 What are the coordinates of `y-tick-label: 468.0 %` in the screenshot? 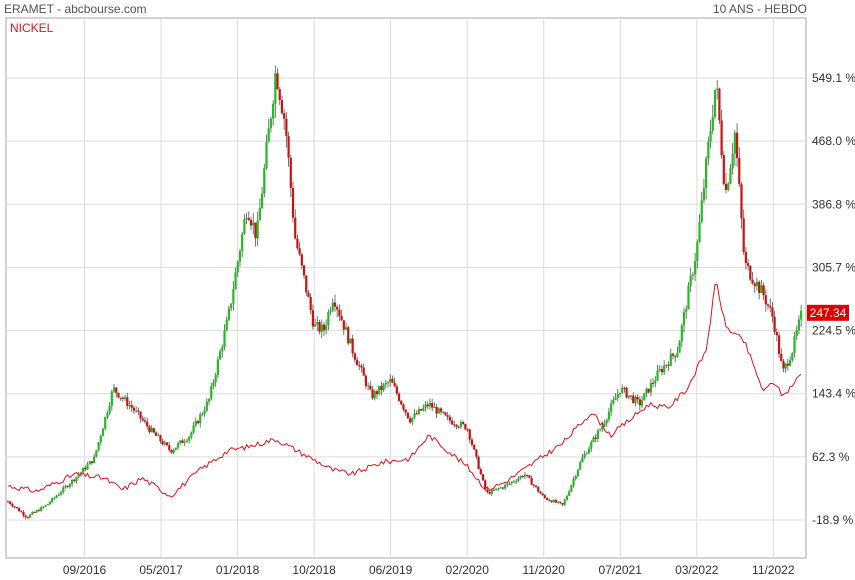 It's located at (833, 141).